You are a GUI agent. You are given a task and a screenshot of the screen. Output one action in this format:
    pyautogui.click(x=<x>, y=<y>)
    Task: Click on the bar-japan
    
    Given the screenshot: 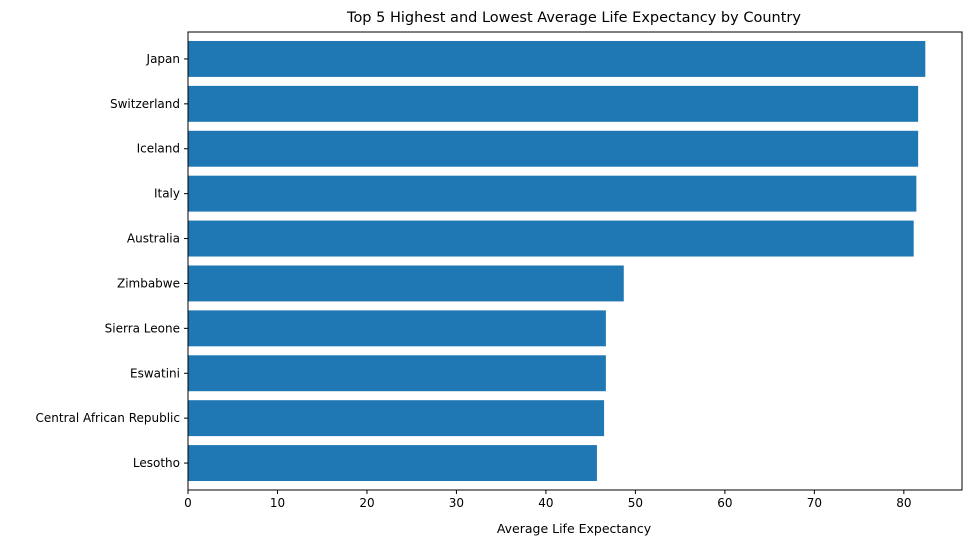 What is the action you would take?
    pyautogui.click(x=557, y=58)
    